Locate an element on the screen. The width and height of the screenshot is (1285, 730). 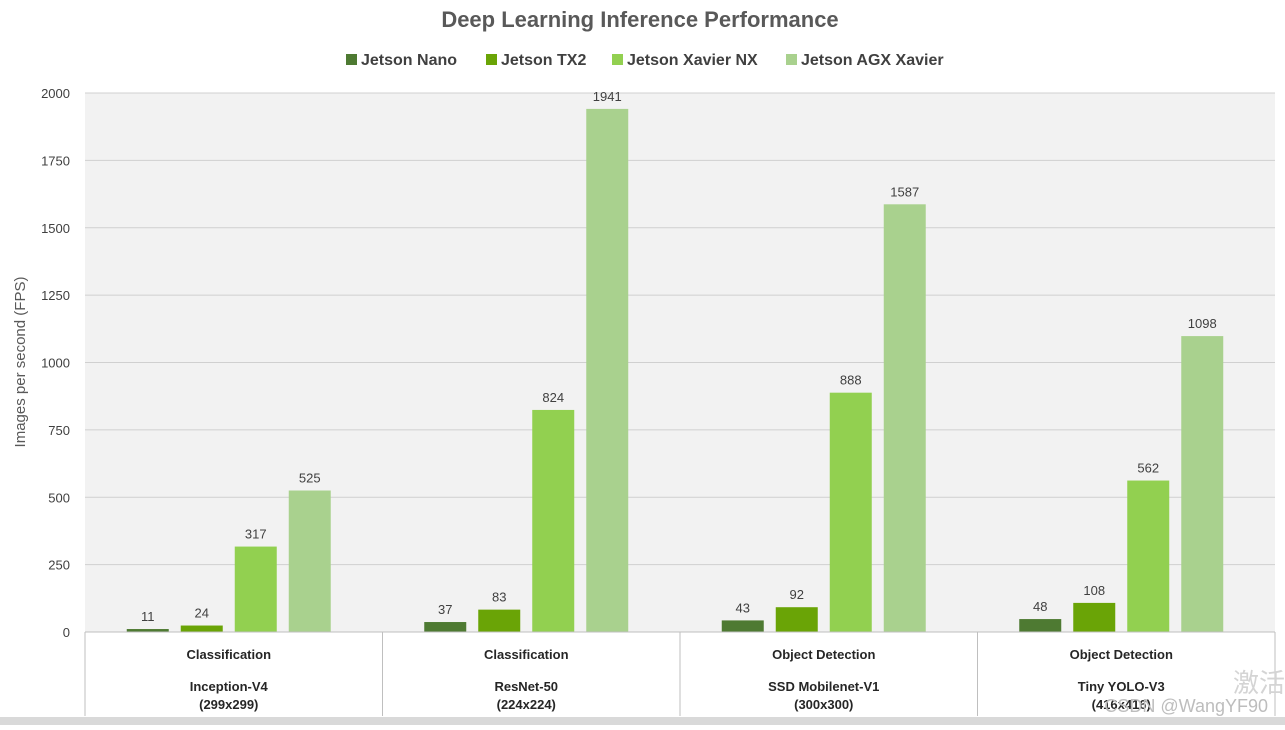
y-tick-label: 1750 is located at coordinates (55, 160).